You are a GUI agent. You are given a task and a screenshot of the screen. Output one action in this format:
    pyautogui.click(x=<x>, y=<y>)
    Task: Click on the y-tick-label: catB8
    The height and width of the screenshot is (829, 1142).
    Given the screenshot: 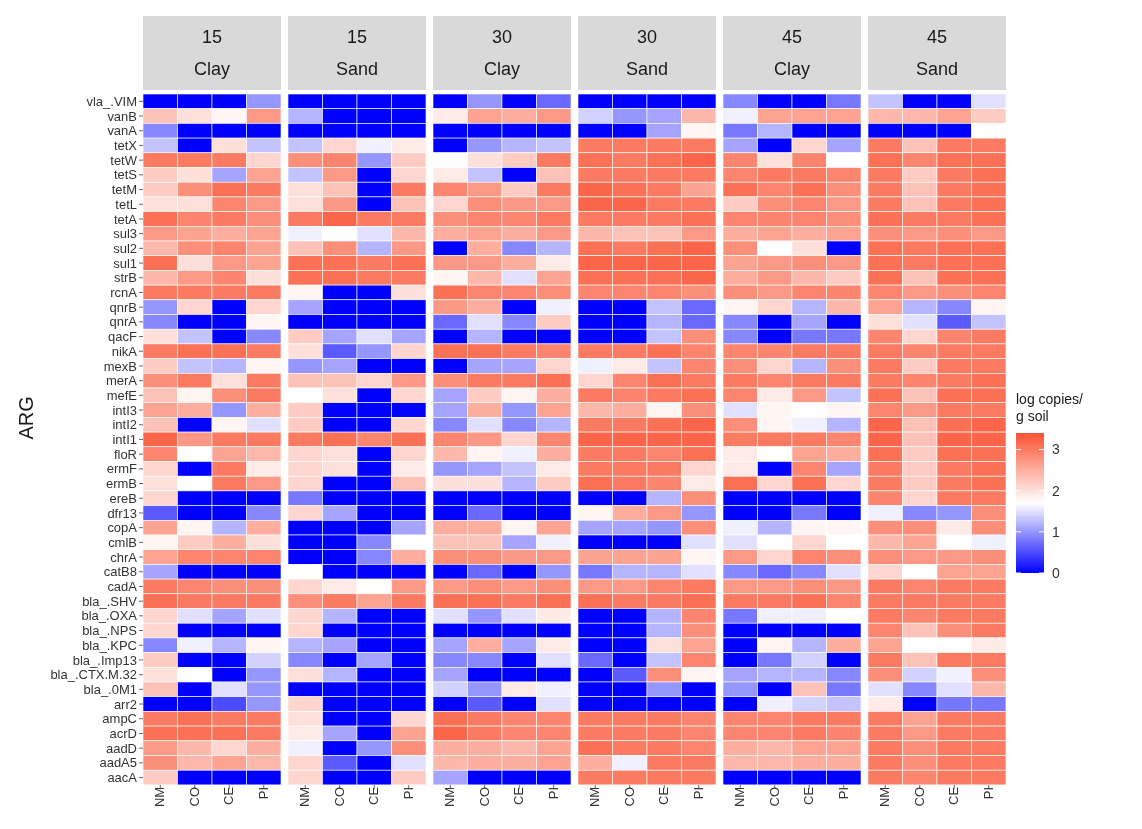 What is the action you would take?
    pyautogui.click(x=120, y=572)
    